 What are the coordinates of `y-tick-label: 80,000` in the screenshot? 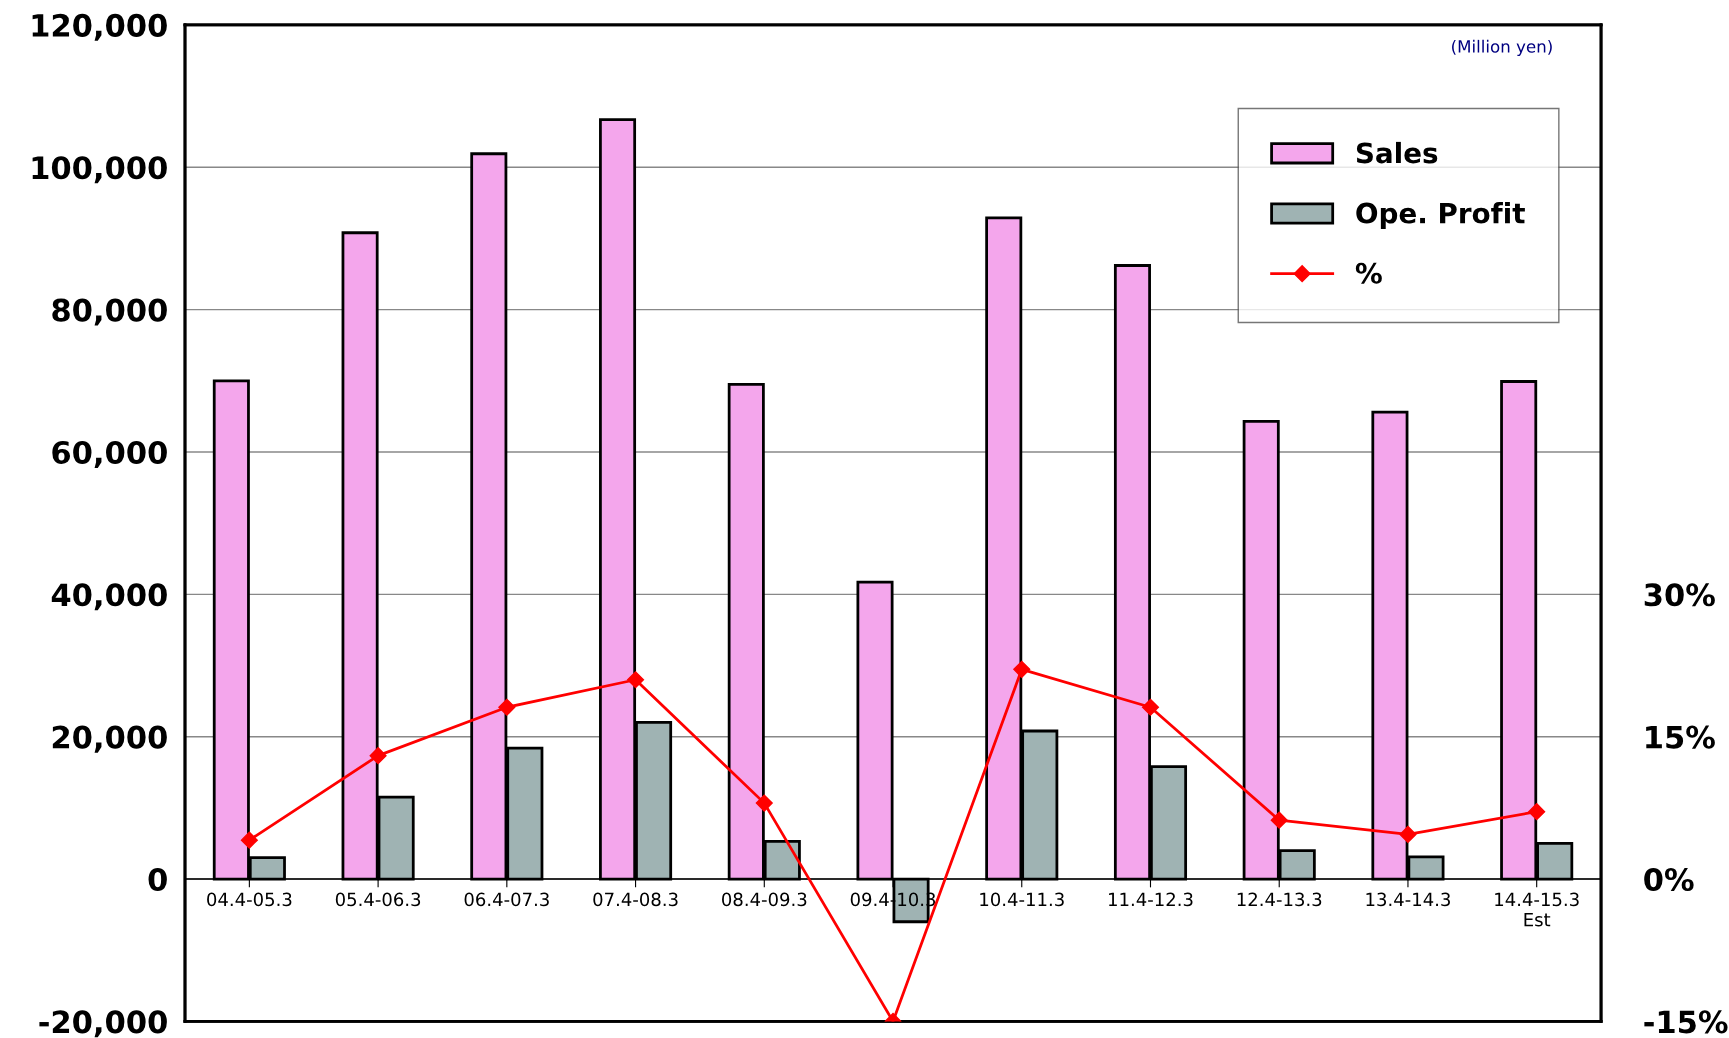 It's located at (109, 312).